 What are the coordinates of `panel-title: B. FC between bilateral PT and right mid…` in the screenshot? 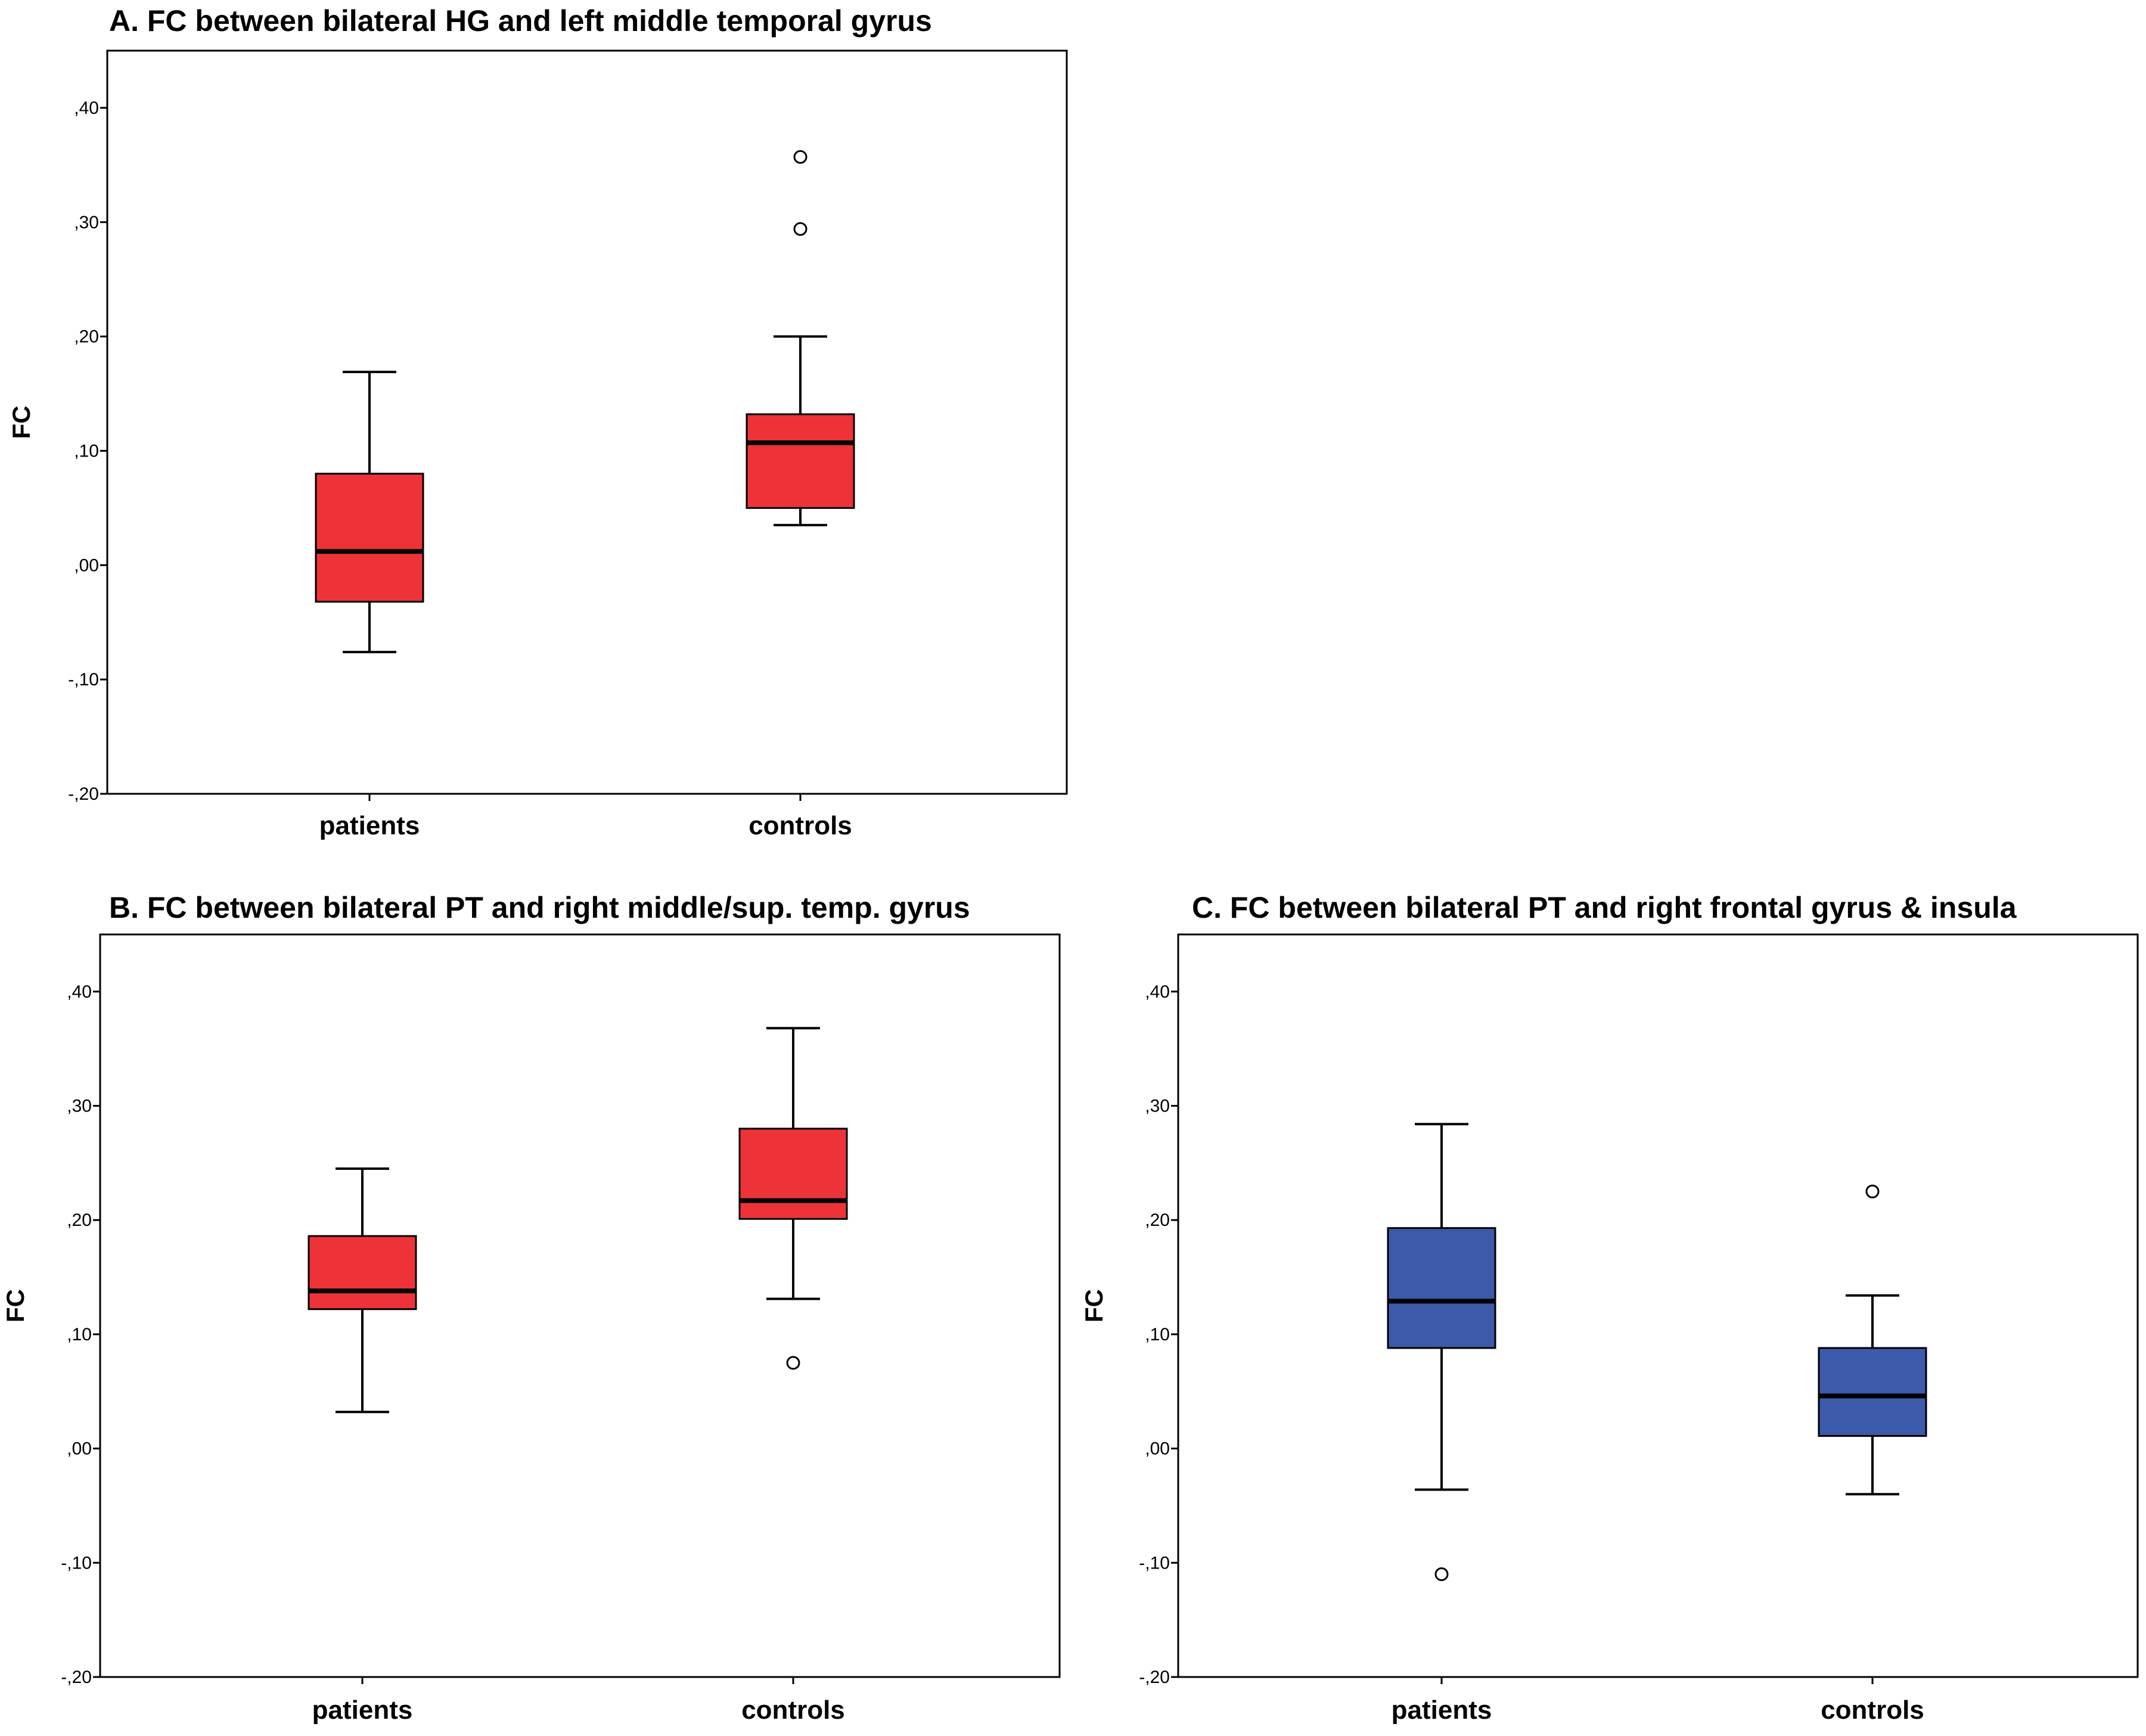 It's located at (539, 907).